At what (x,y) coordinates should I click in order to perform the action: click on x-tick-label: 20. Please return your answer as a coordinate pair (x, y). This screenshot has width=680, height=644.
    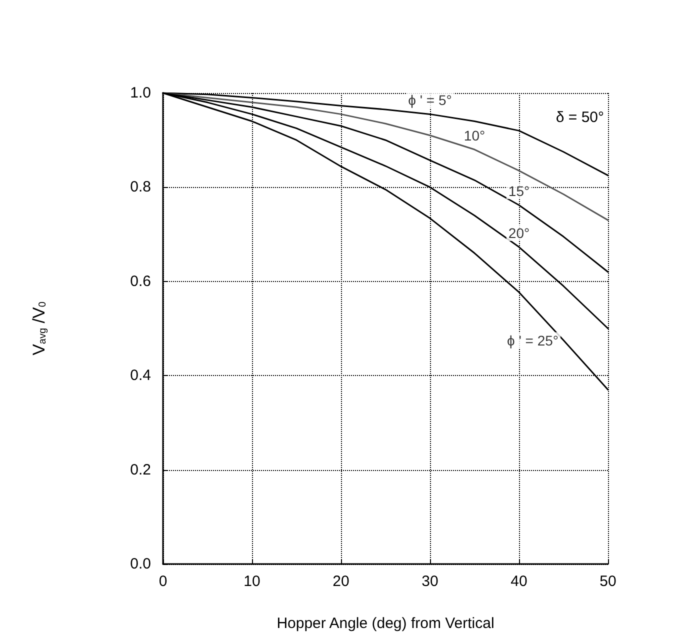
    Looking at the image, I should click on (341, 581).